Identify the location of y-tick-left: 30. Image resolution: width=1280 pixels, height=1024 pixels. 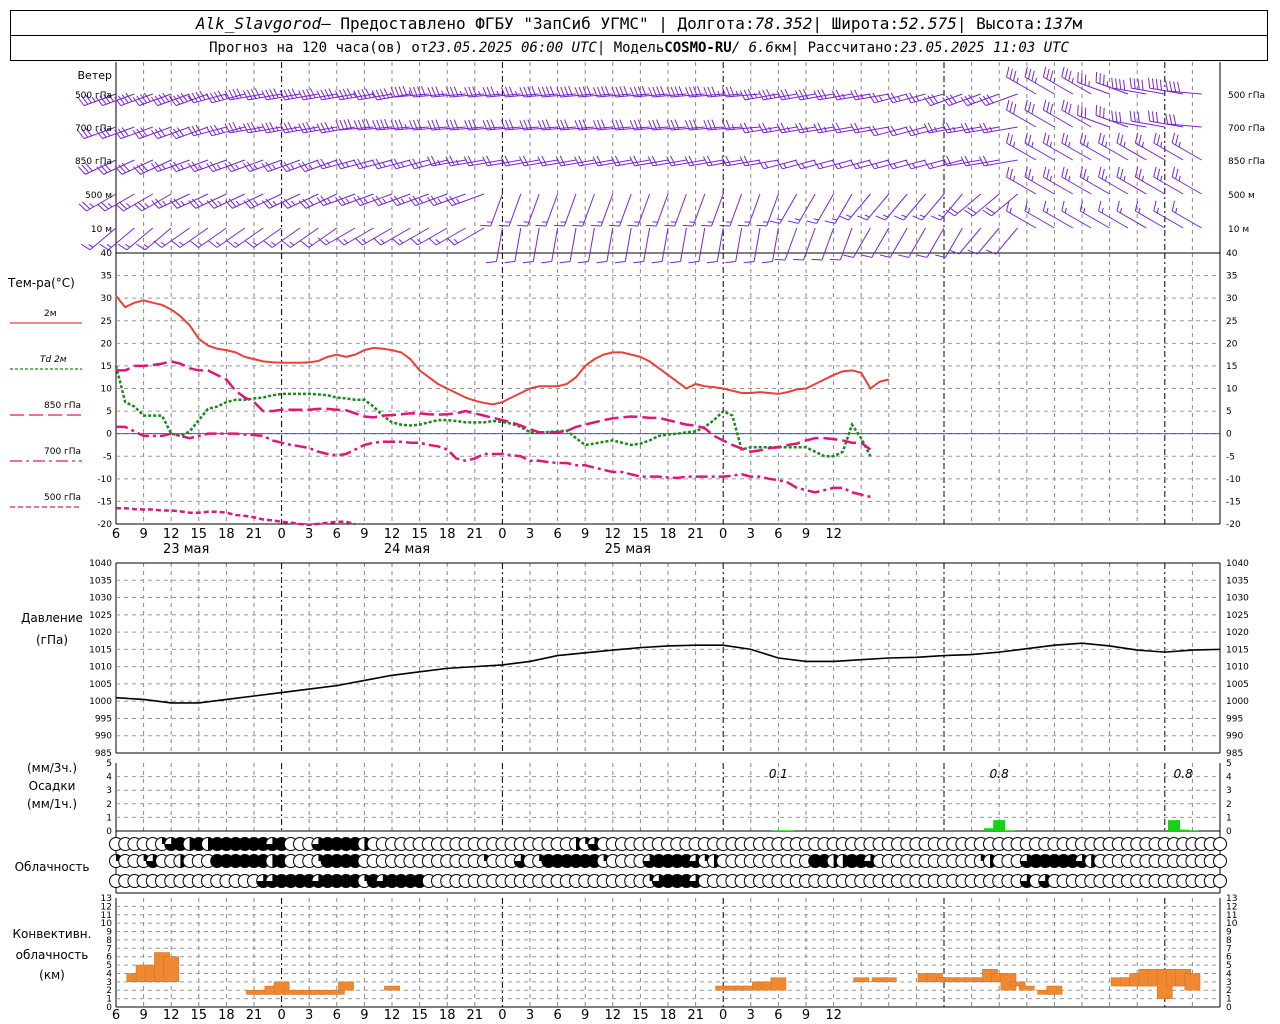
(107, 299).